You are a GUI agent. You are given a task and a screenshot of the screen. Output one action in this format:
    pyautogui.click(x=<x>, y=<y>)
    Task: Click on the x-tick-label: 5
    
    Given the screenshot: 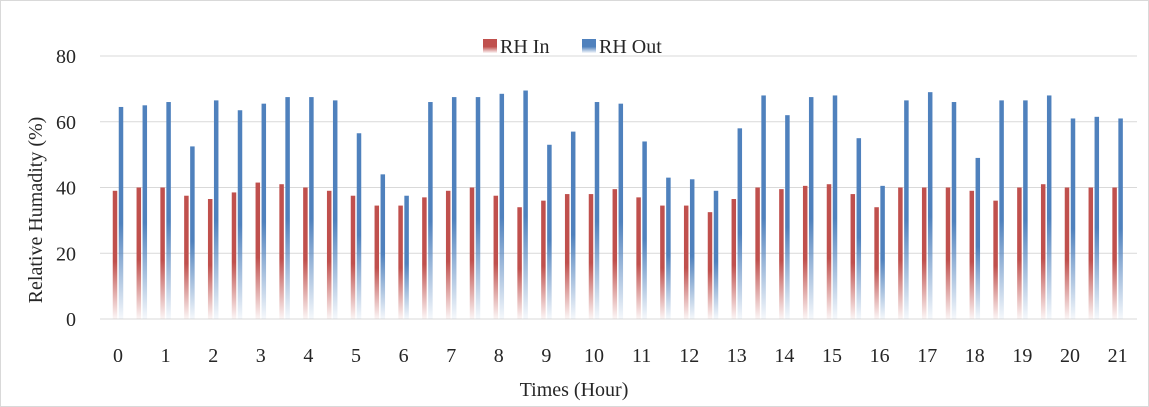 What is the action you would take?
    pyautogui.click(x=356, y=356)
    